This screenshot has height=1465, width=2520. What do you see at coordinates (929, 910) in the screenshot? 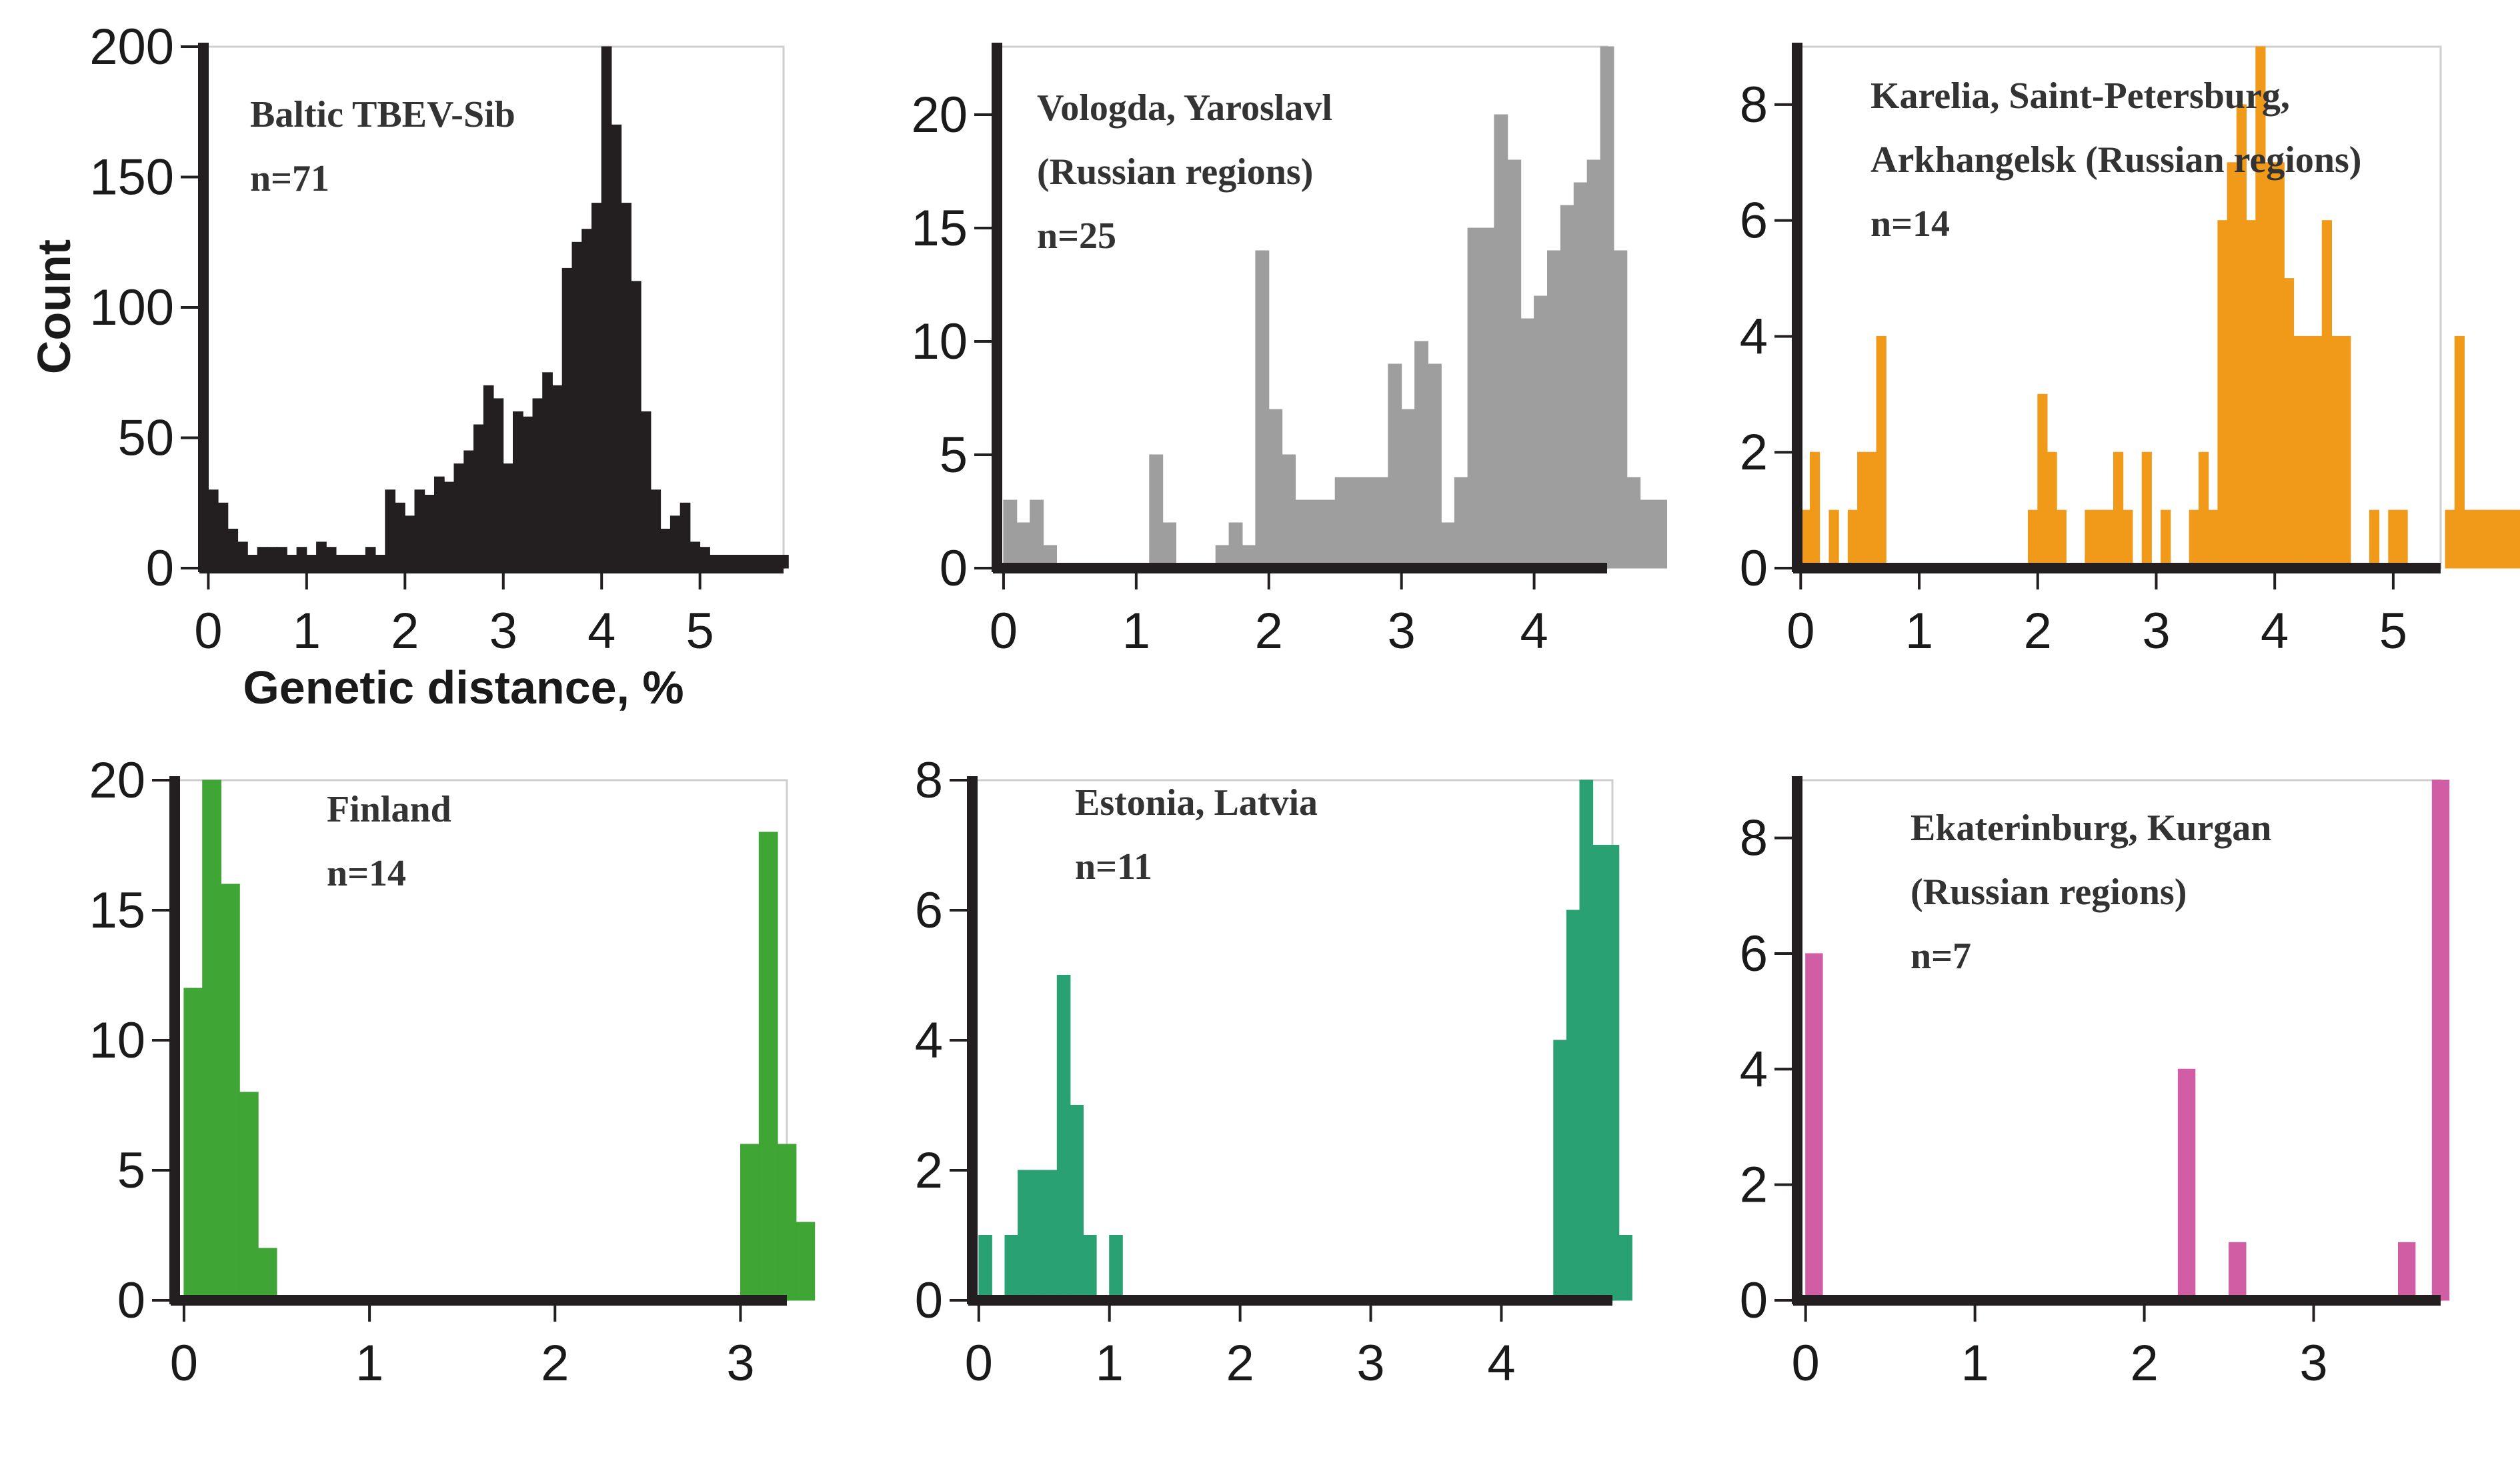
I see `y-tick-label: 6` at bounding box center [929, 910].